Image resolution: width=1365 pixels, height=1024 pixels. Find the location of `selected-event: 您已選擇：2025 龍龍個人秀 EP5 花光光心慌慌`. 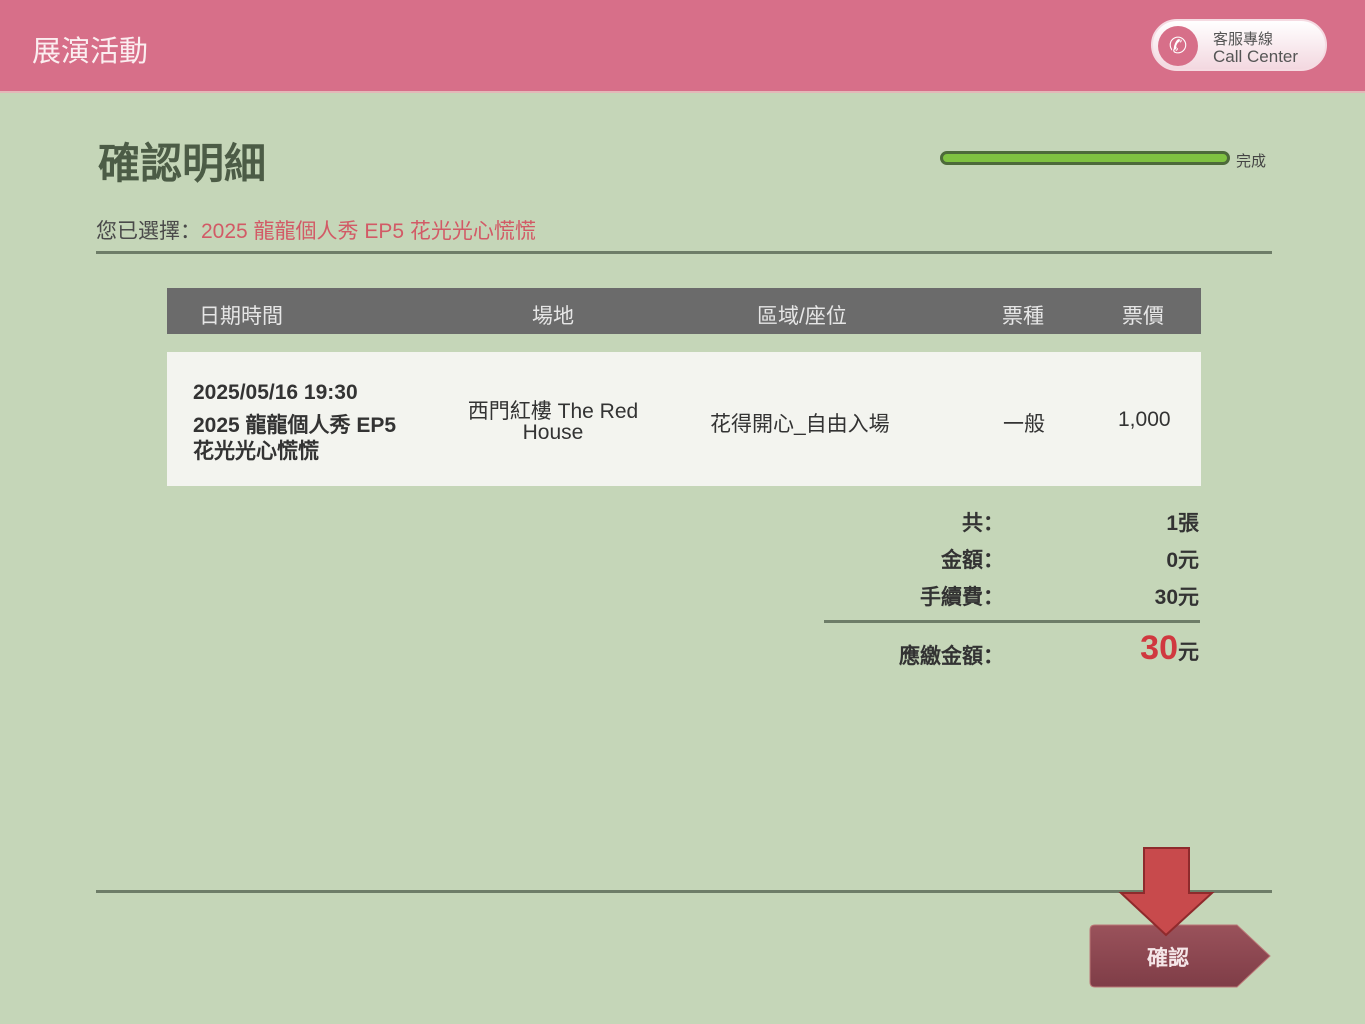

selected-event: 您已選擇：2025 龍龍個人秀 EP5 花光光心慌慌 is located at coordinates (316, 230).